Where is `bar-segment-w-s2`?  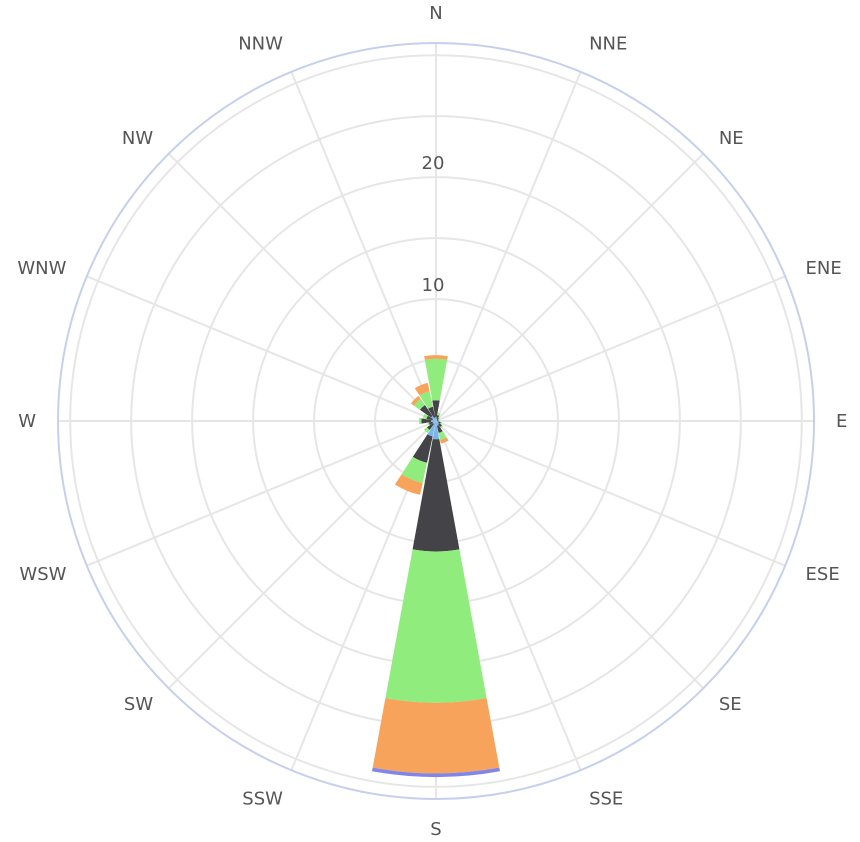 bar-segment-w-s2 is located at coordinates (426, 421).